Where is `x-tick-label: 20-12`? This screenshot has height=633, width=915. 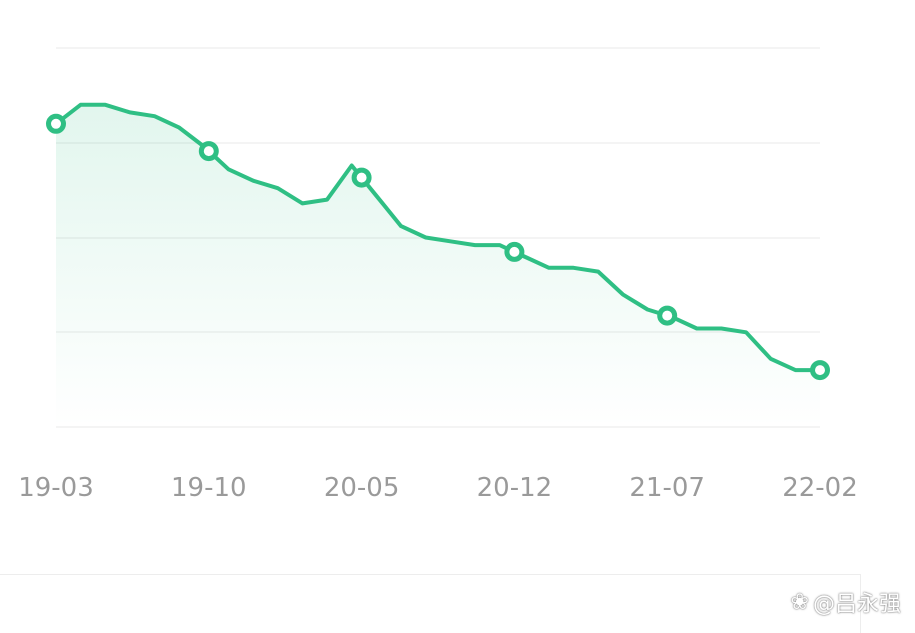
x-tick-label: 20-12 is located at coordinates (515, 488).